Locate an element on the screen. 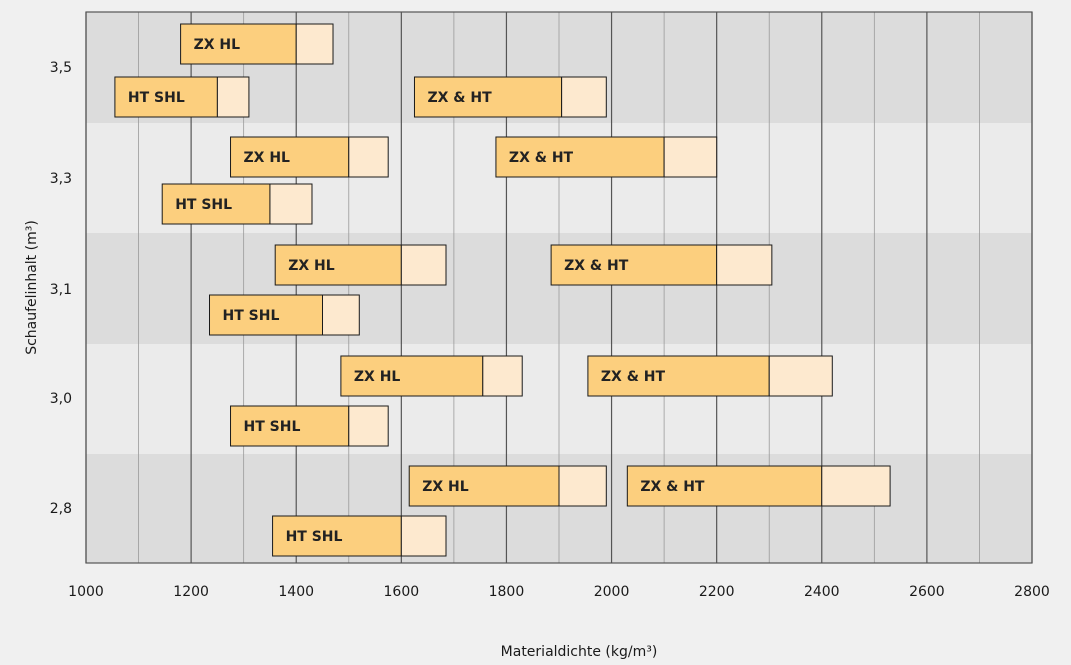  y-tick-label: 3,1 is located at coordinates (61, 290).